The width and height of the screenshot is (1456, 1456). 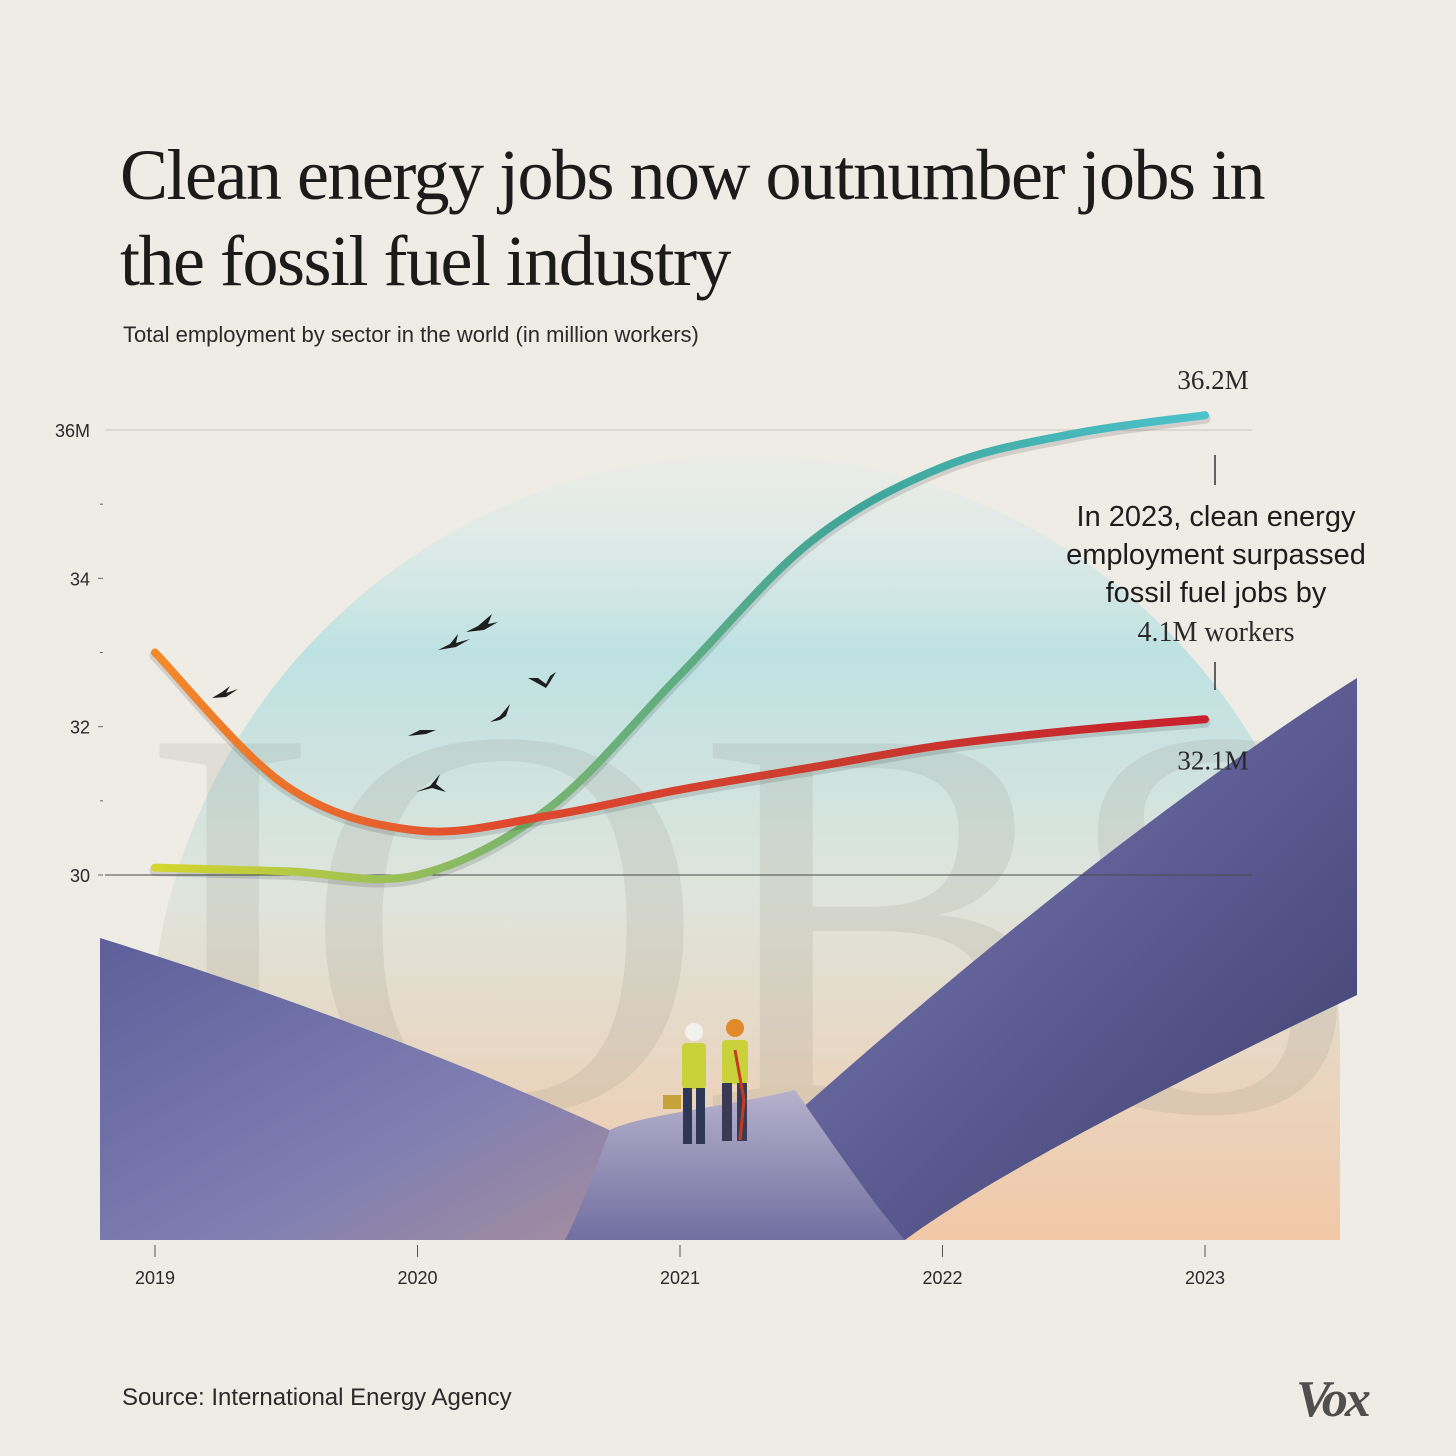 I want to click on y-tick-label: 30, so click(x=80, y=876).